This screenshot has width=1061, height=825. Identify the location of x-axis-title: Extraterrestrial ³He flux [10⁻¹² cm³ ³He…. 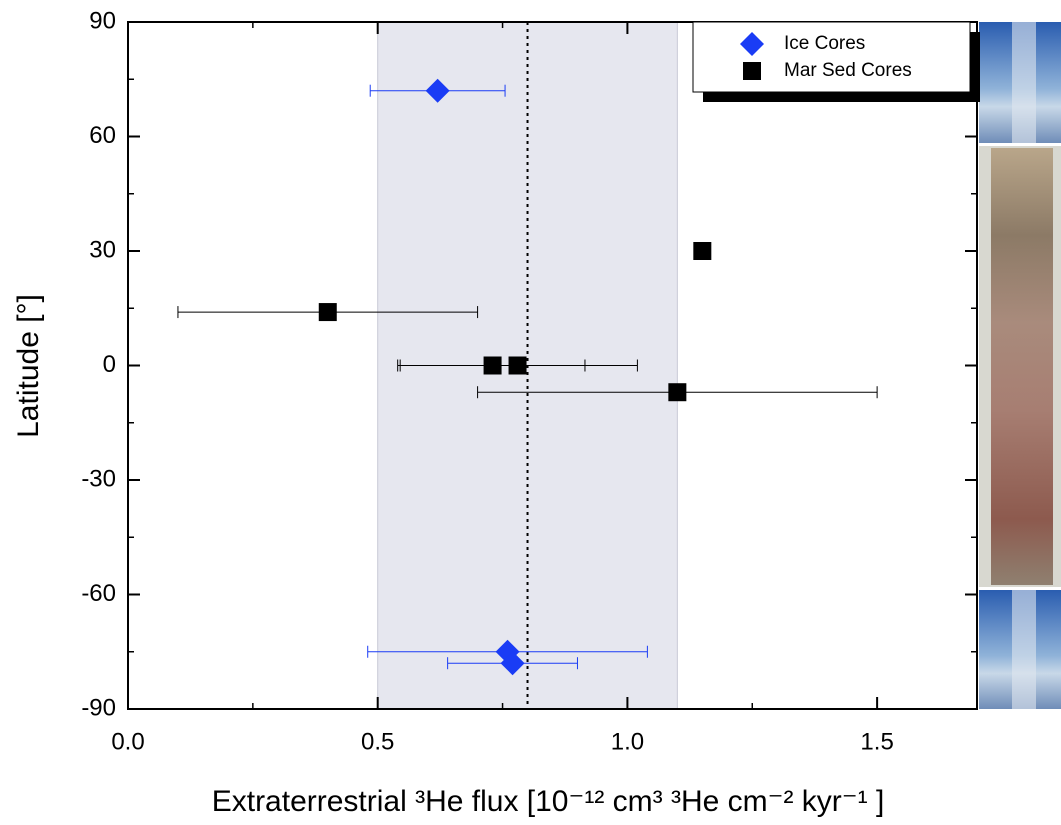
(548, 801).